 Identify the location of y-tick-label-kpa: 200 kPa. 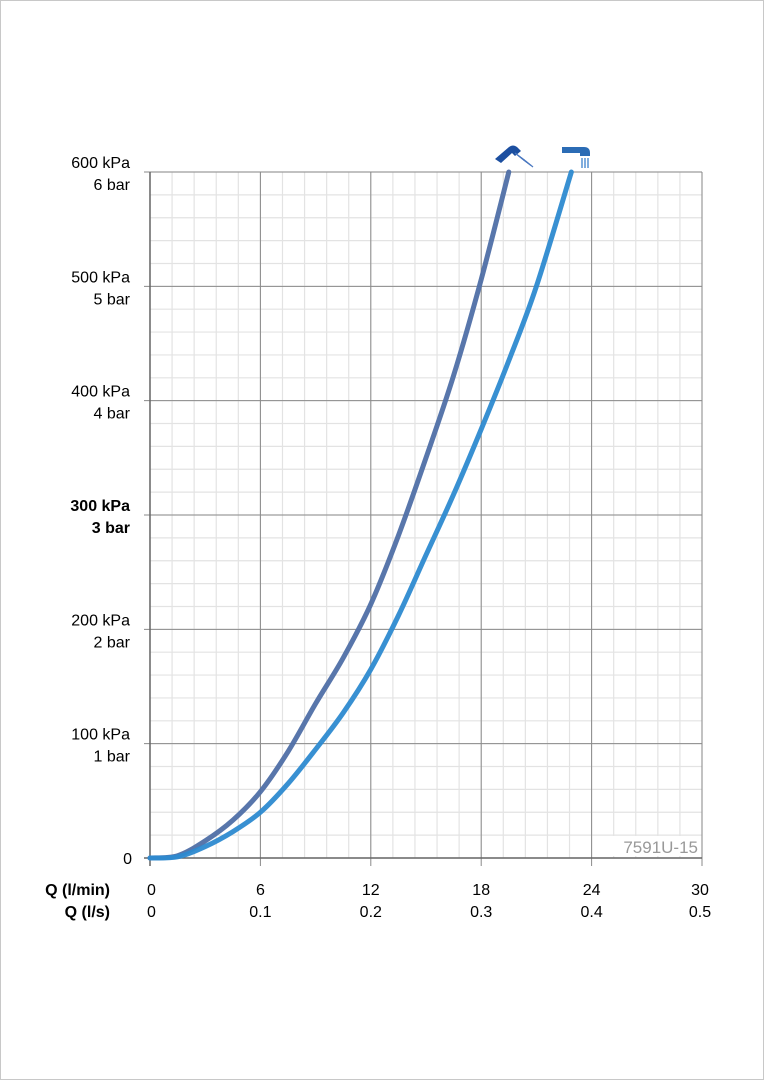
(100, 620).